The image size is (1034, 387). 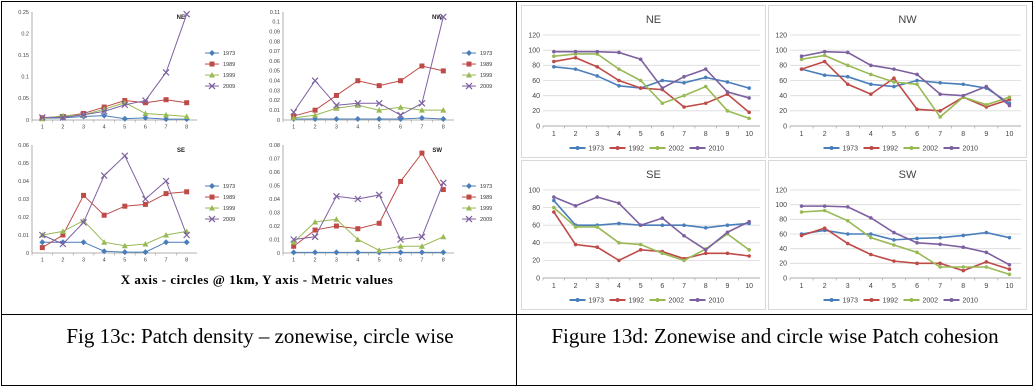 What do you see at coordinates (229, 87) in the screenshot?
I see `legend-label: 2009` at bounding box center [229, 87].